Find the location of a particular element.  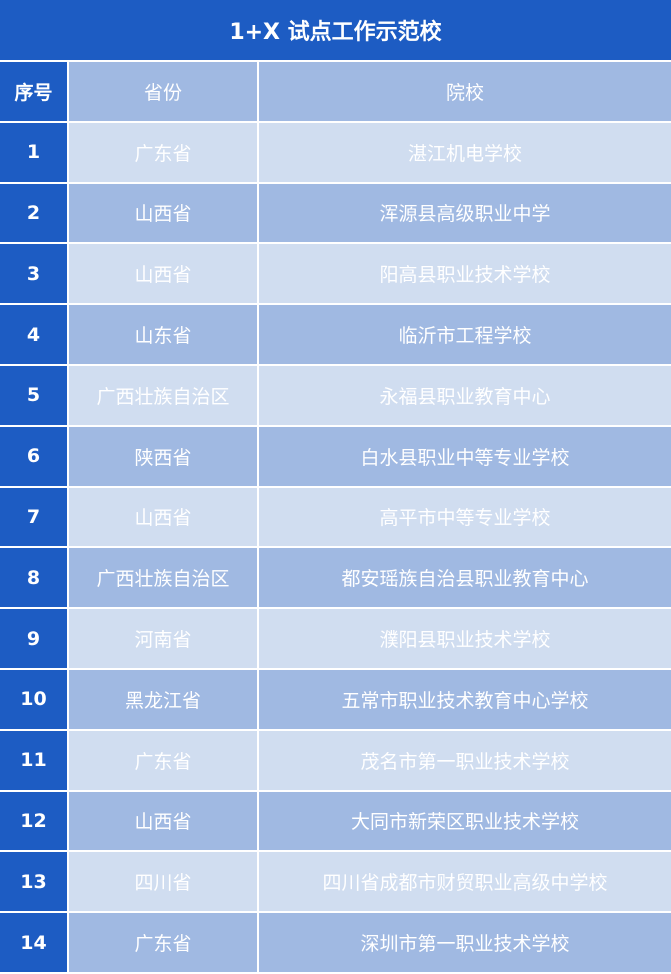

row-school: 大同市新荣区职业技术学校 is located at coordinates (465, 821).